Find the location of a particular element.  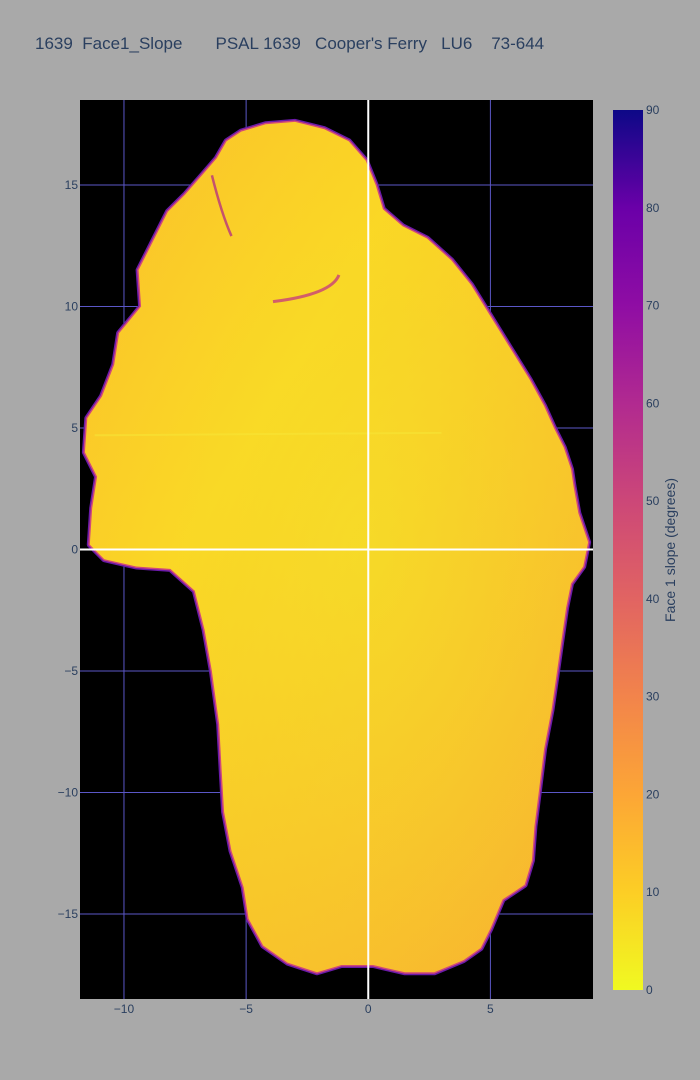

colorbar-title: Face 1 slope (degrees) is located at coordinates (670, 550).